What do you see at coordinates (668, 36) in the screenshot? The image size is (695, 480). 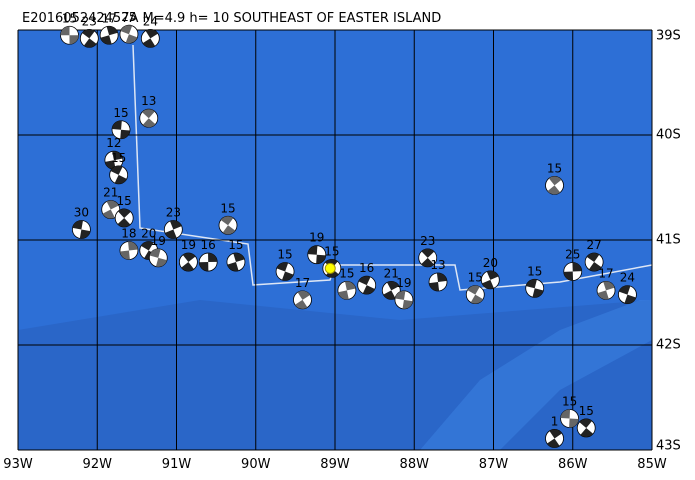 I see `lat-label: 39S` at bounding box center [668, 36].